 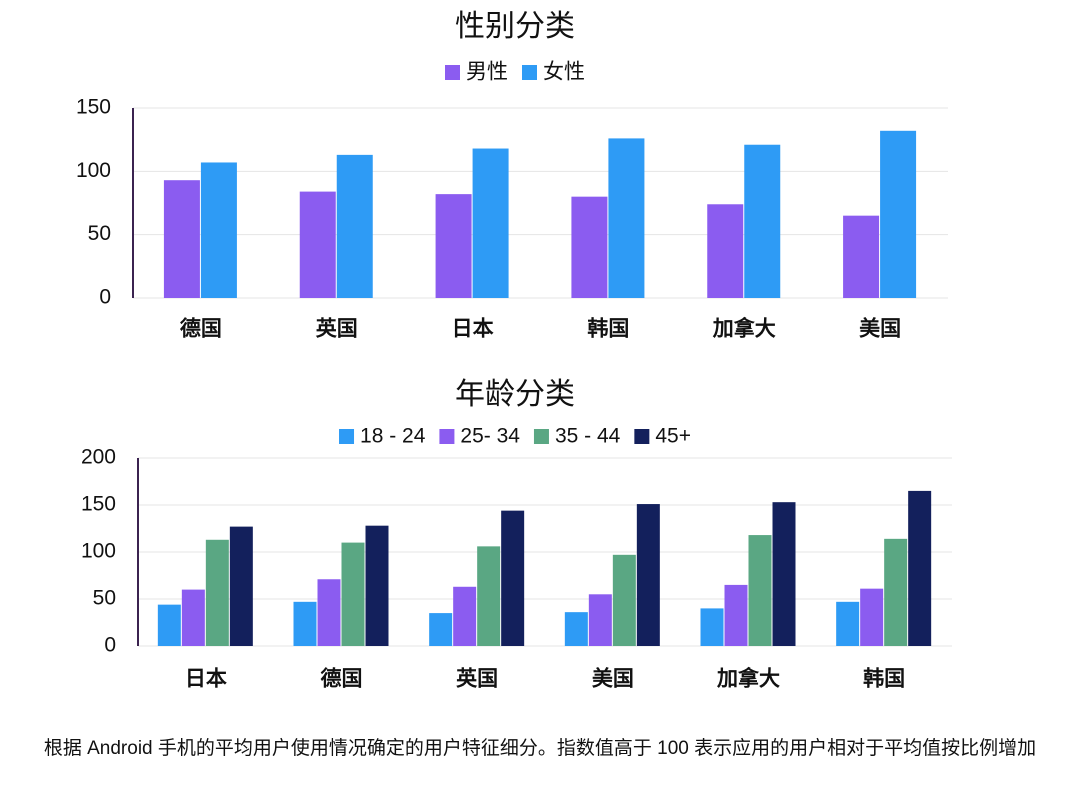 What do you see at coordinates (490, 436) in the screenshot?
I see `legend-label: 25- 34` at bounding box center [490, 436].